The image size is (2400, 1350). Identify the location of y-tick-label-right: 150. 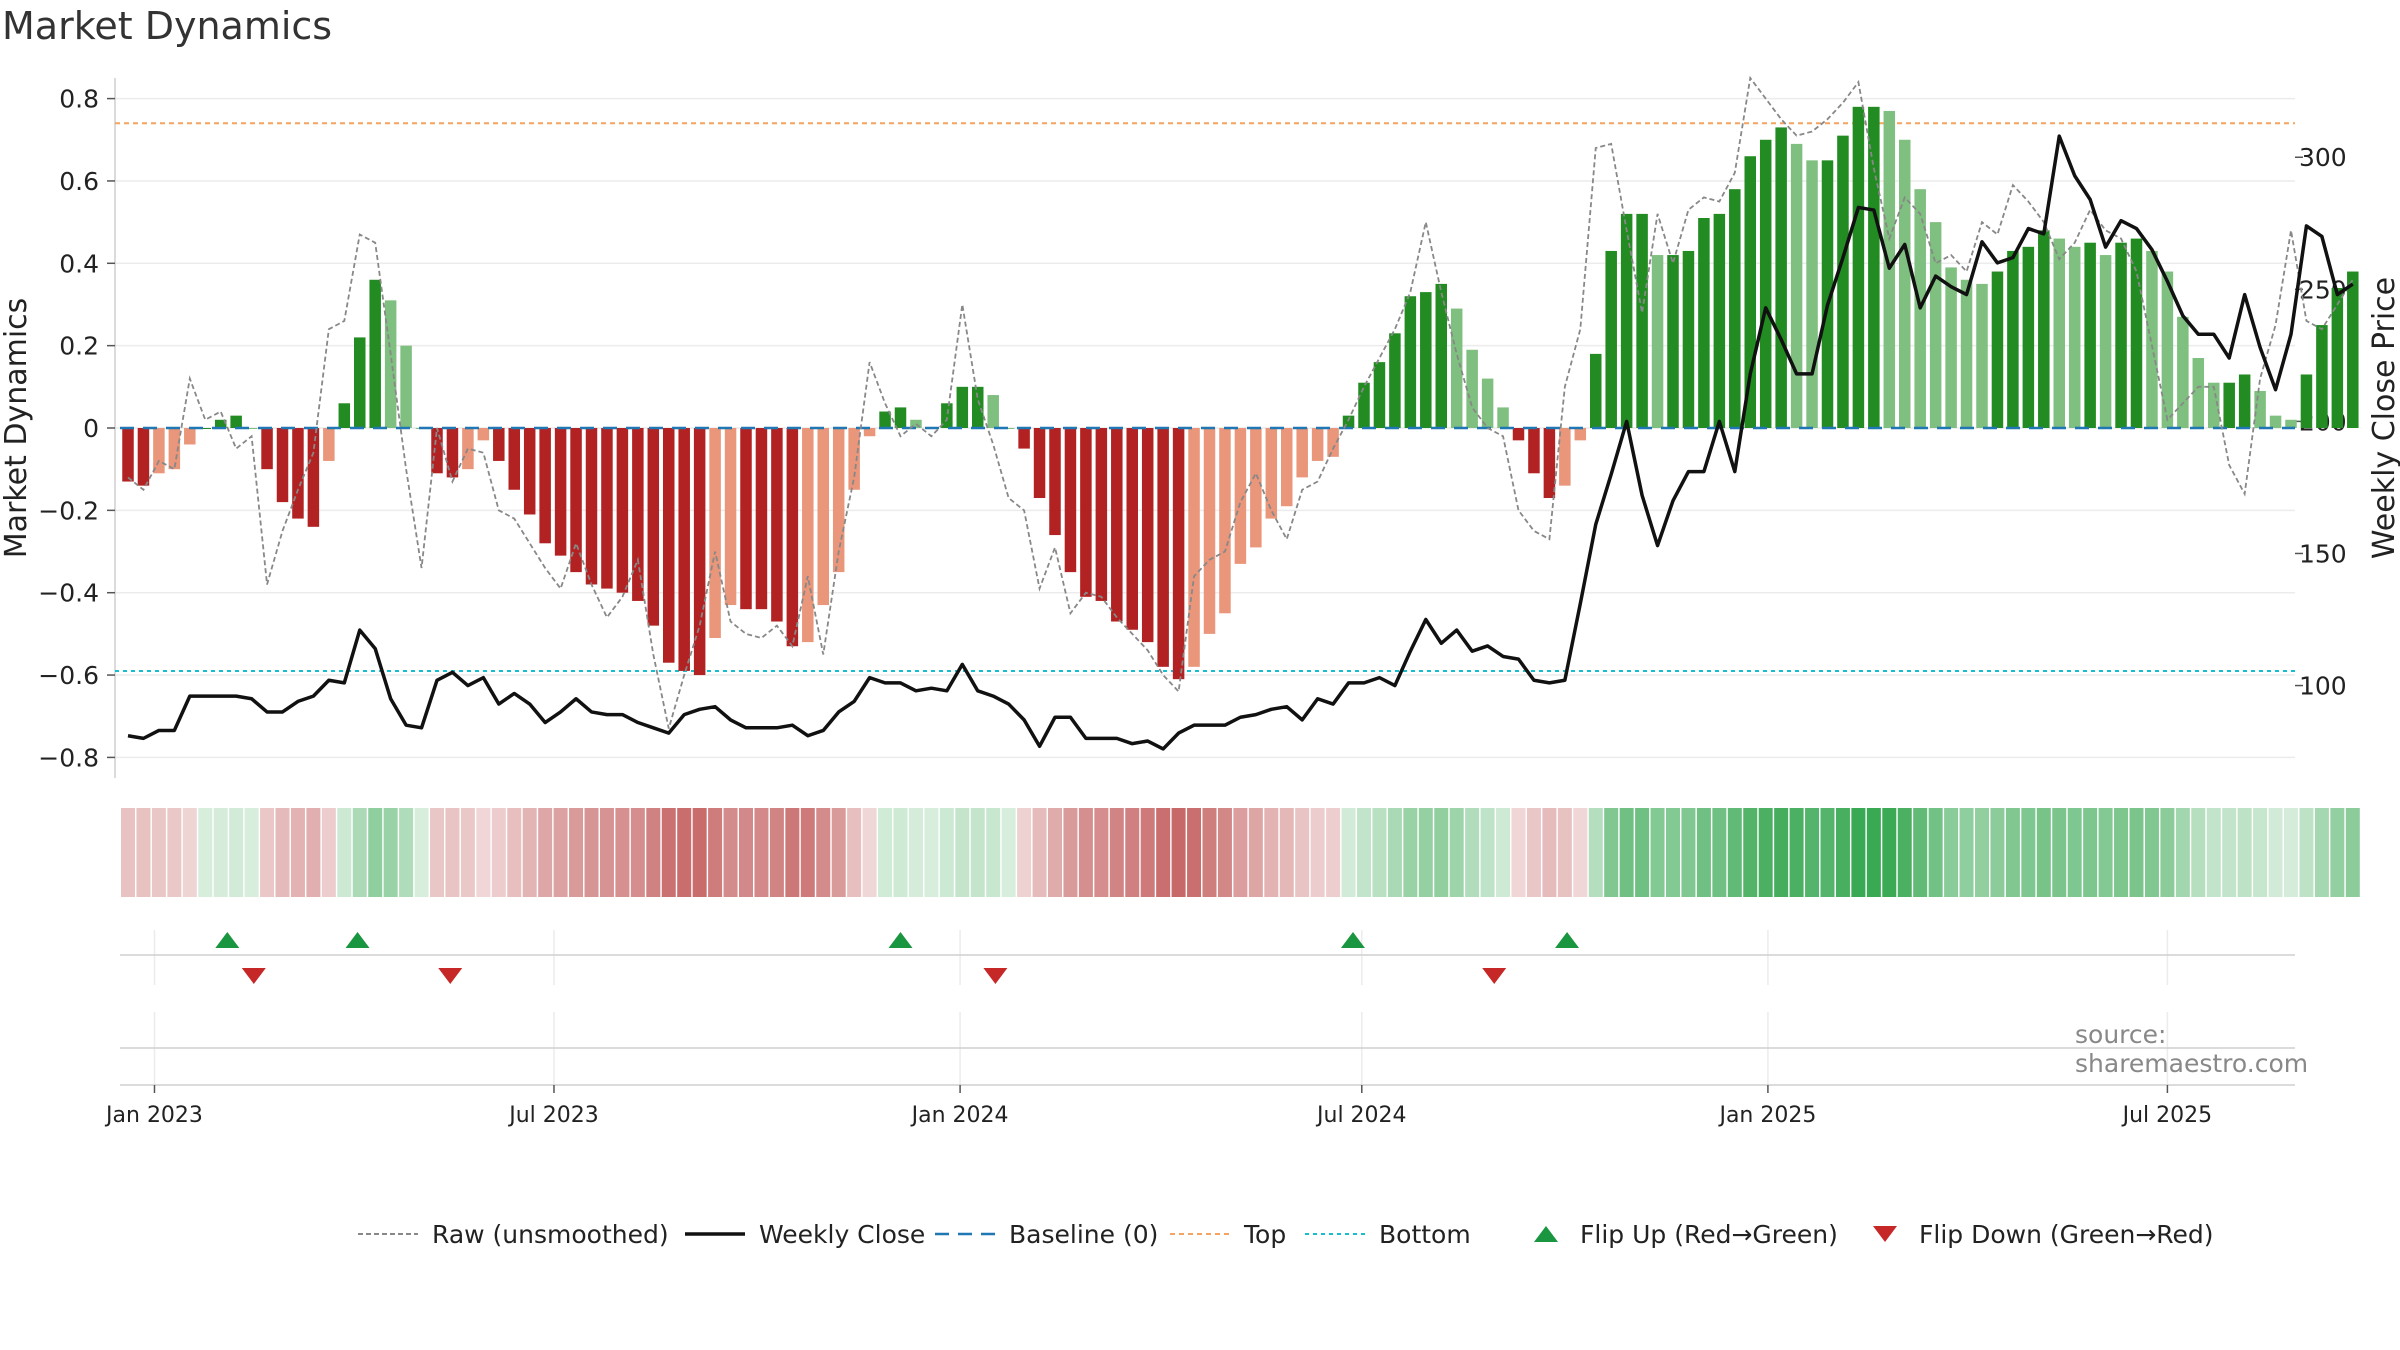
(2323, 553).